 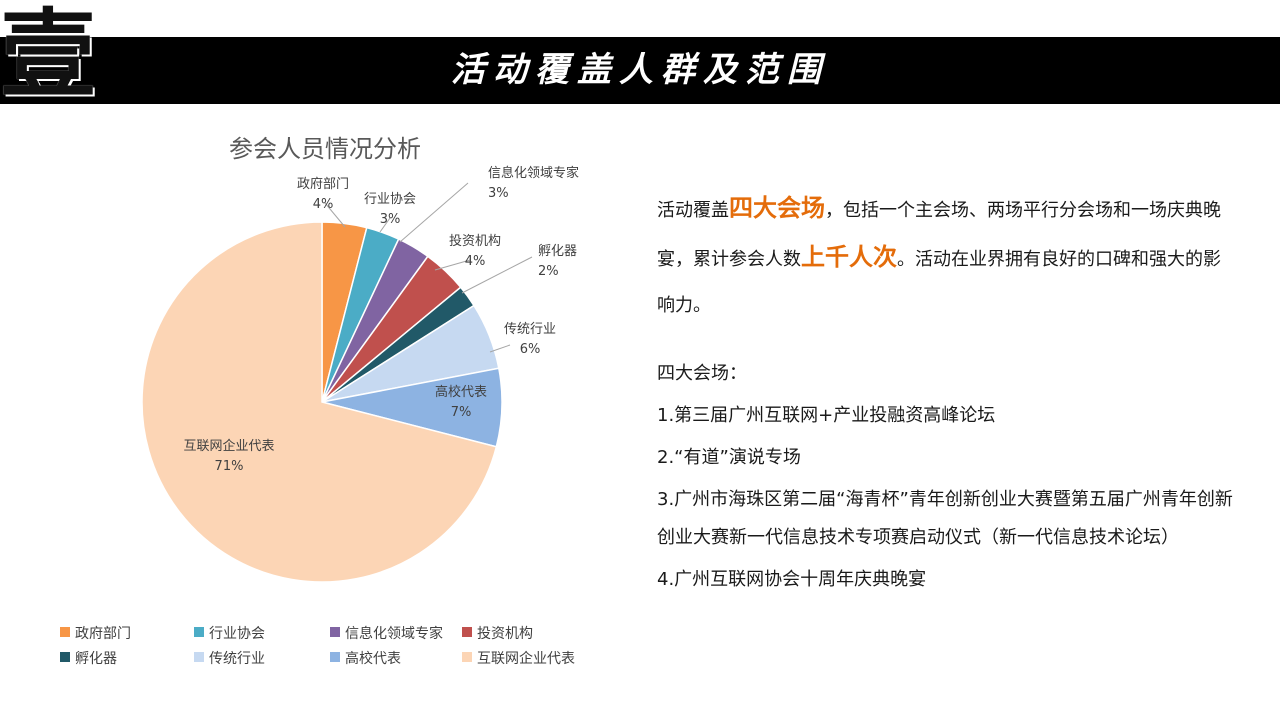 I want to click on slice-label-value-1: 4%, so click(x=323, y=204).